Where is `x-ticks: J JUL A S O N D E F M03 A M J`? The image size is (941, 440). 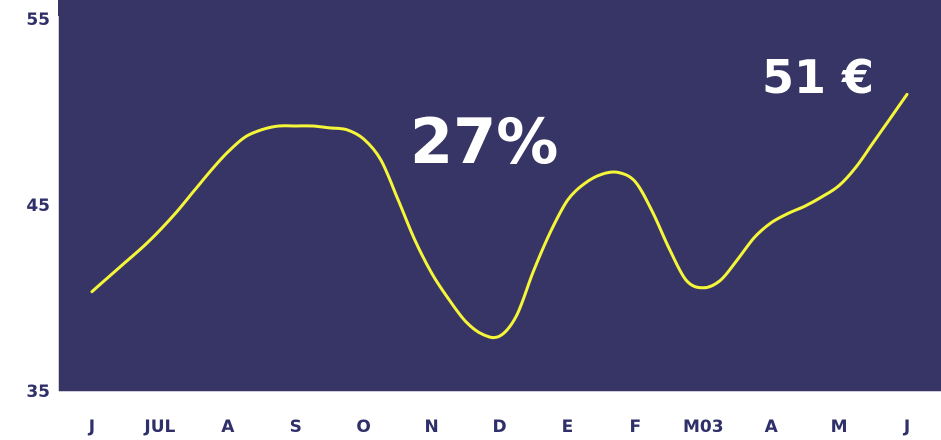
x-ticks: J JUL A S O N D E F M03 A M J is located at coordinates (499, 414).